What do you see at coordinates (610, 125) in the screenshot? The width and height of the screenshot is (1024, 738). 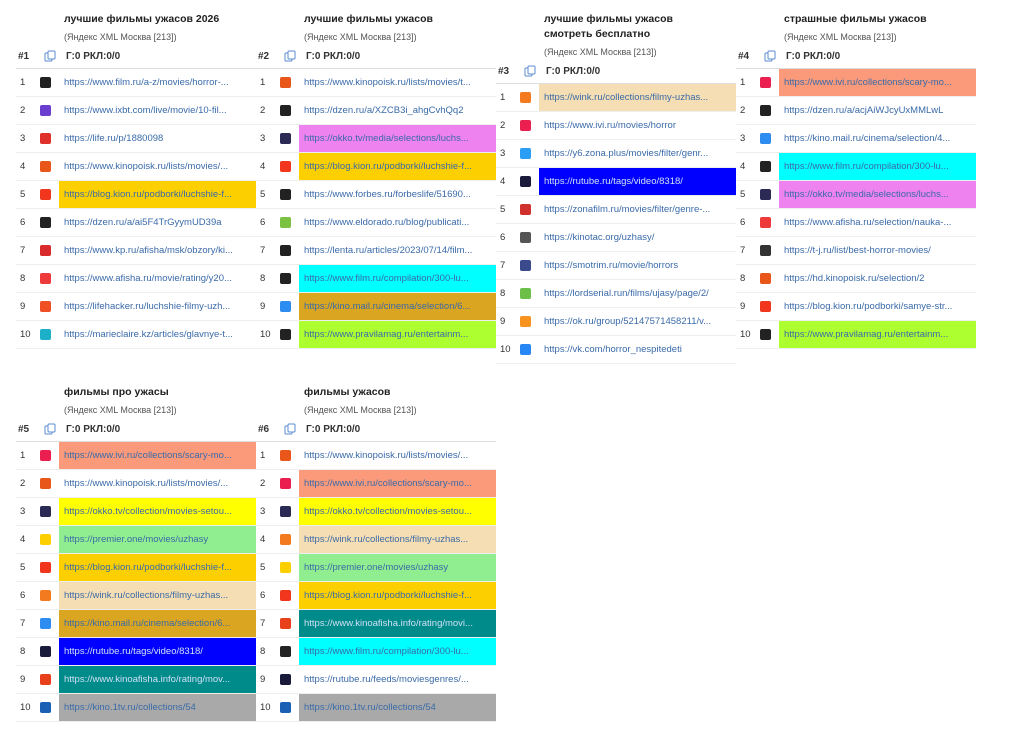 I see `result-url: https://www.ivi.ru/movies/horror` at bounding box center [610, 125].